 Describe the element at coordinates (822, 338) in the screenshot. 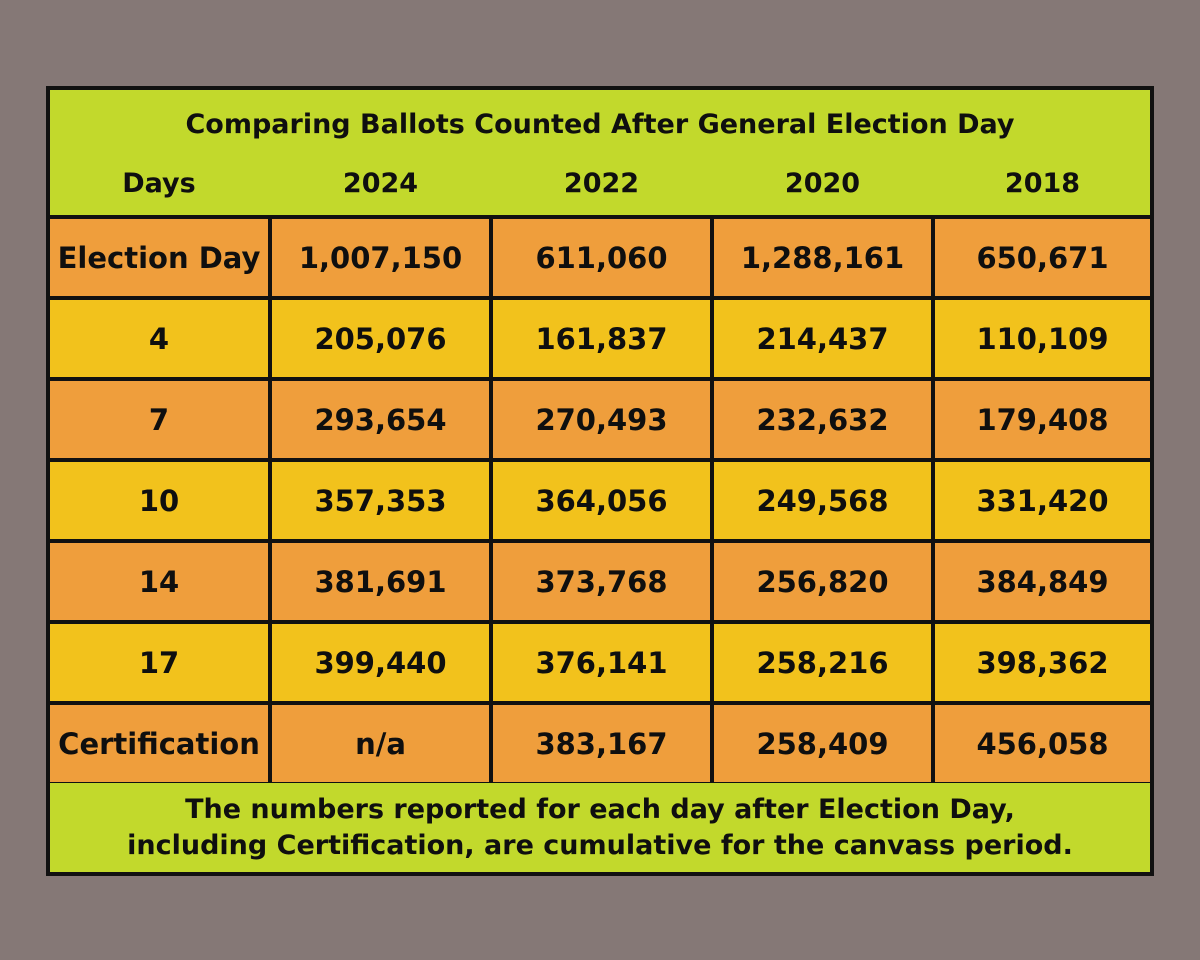

I see `table-cell: 214,437` at that location.